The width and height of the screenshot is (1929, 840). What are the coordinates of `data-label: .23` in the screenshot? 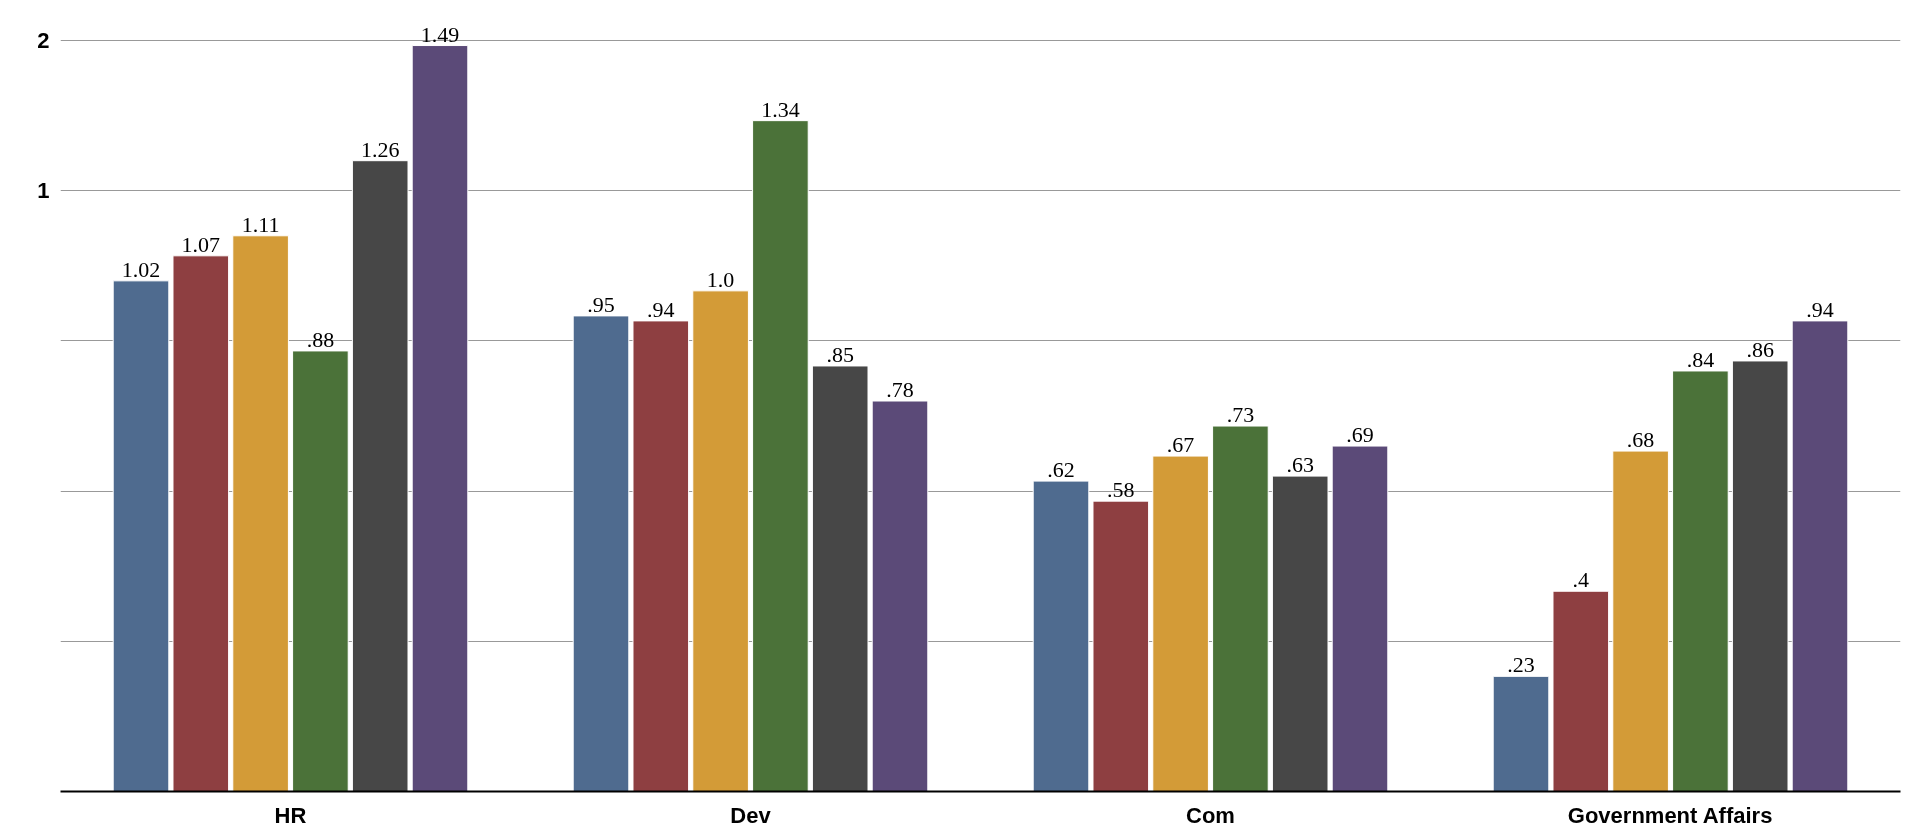 It's located at (1521, 665).